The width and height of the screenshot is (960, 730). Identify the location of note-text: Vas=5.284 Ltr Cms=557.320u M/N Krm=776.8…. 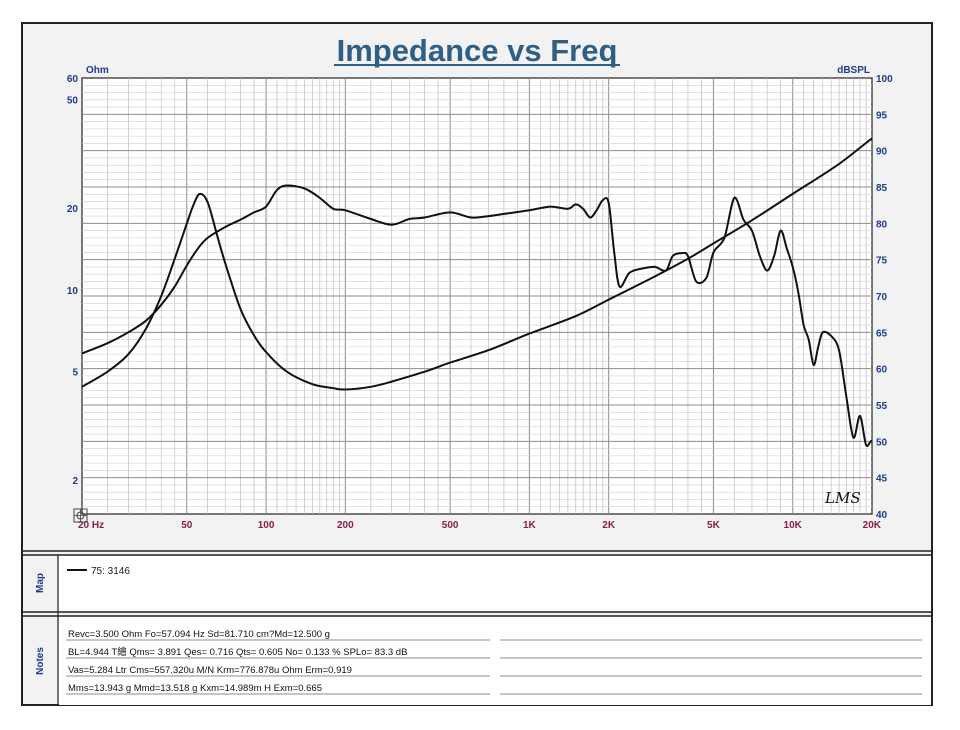
(210, 670).